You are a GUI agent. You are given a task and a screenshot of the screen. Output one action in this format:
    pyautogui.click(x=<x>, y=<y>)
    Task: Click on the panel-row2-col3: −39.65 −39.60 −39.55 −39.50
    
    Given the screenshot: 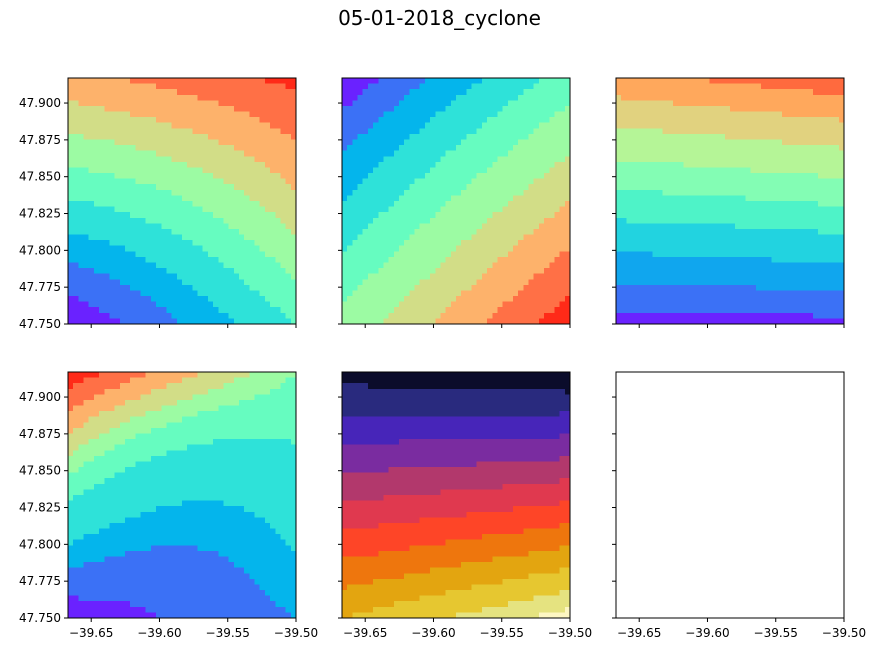 What is the action you would take?
    pyautogui.click(x=739, y=505)
    